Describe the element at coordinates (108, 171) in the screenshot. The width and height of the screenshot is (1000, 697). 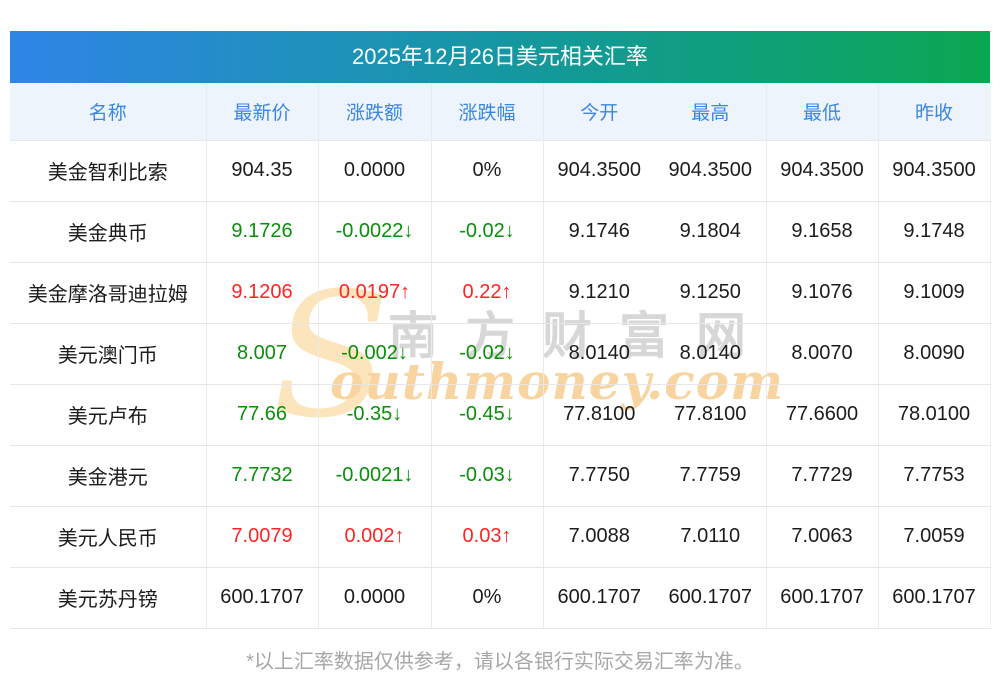
I see `currency-name-cell: 美金智利比索` at that location.